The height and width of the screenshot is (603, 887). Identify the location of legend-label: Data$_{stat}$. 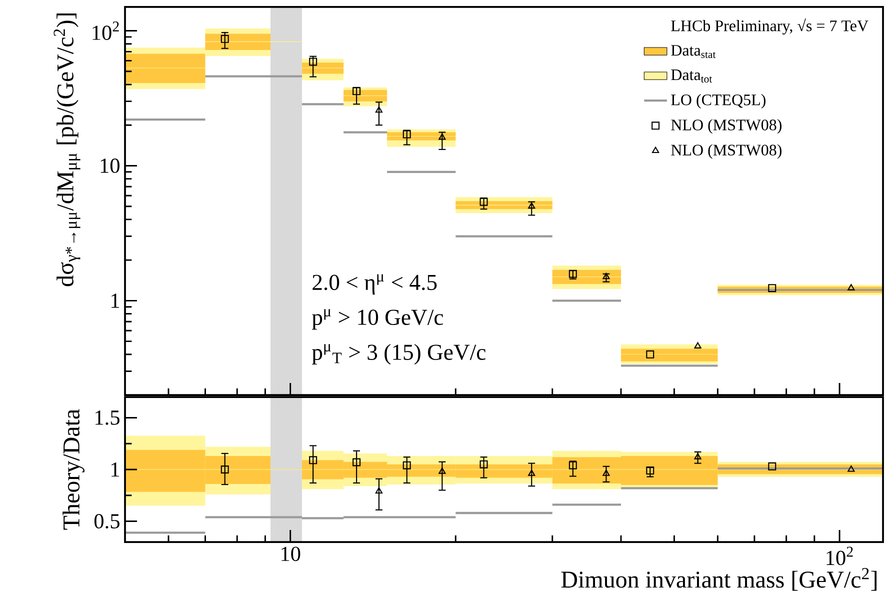
(693, 51).